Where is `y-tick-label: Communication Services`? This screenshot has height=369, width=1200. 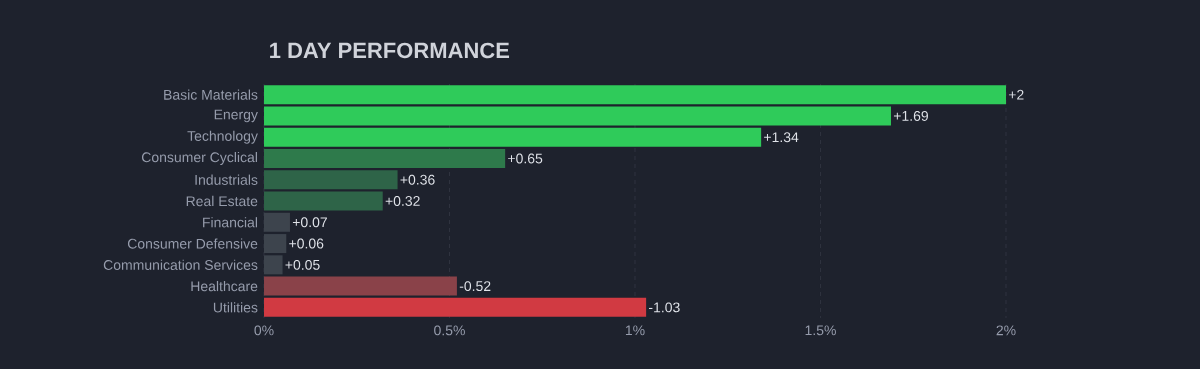 y-tick-label: Communication Services is located at coordinates (180, 264).